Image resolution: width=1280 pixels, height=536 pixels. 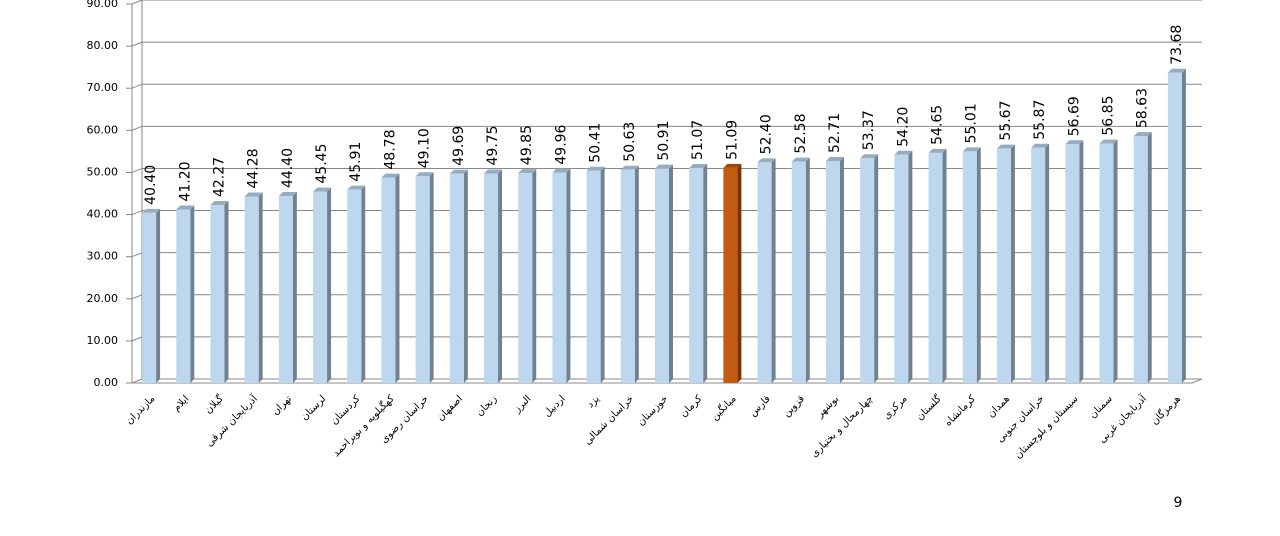 What do you see at coordinates (425, 148) in the screenshot?
I see `value-label: 49.10` at bounding box center [425, 148].